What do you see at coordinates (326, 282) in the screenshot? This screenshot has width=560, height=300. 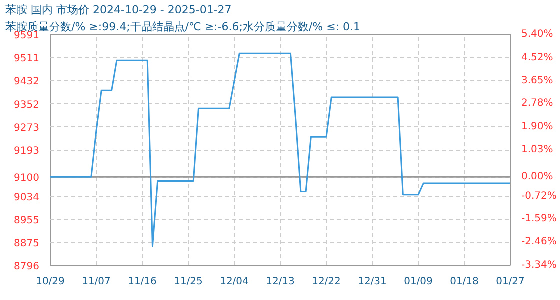 I see `x-tick-label: 12/22` at bounding box center [326, 282].